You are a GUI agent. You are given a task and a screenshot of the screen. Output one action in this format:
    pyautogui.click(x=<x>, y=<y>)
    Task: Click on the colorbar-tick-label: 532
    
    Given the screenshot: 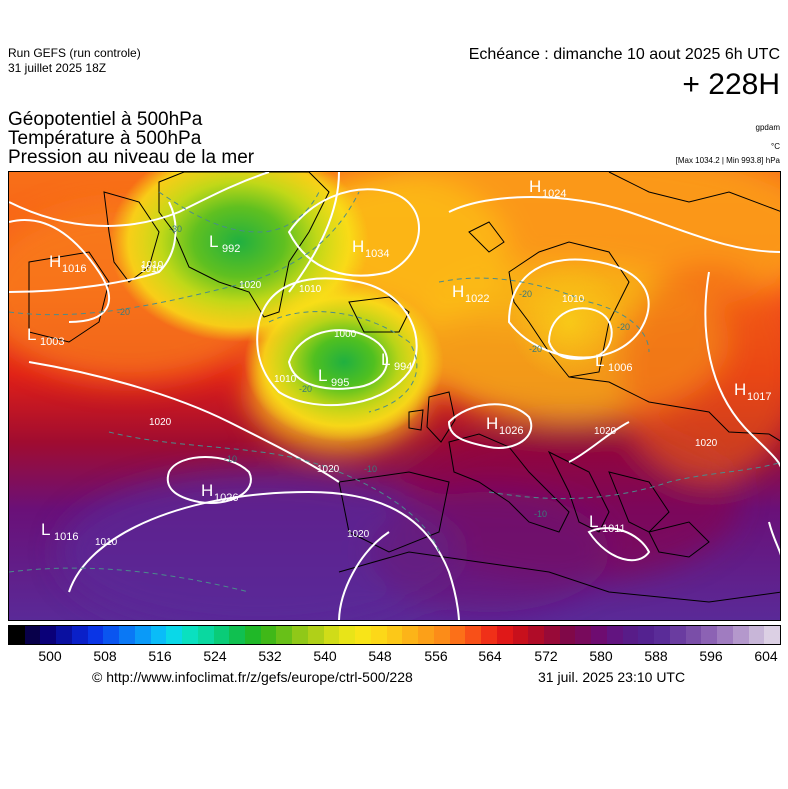 What is the action you would take?
    pyautogui.click(x=270, y=656)
    